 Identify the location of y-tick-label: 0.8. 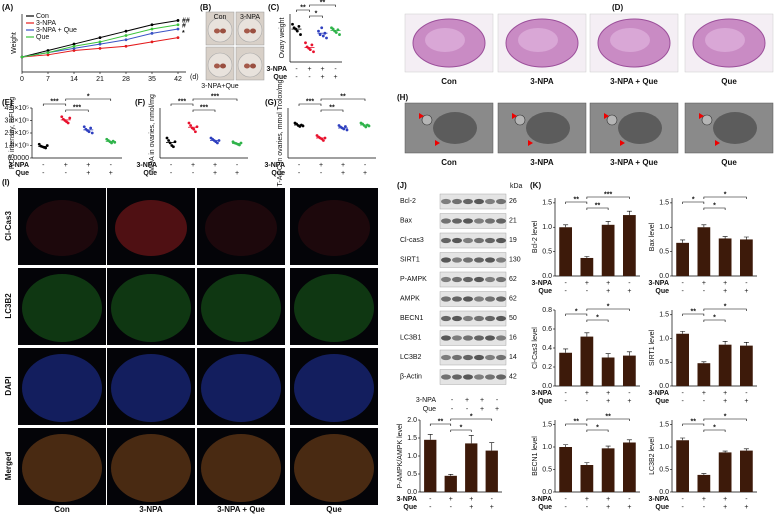
(547, 310).